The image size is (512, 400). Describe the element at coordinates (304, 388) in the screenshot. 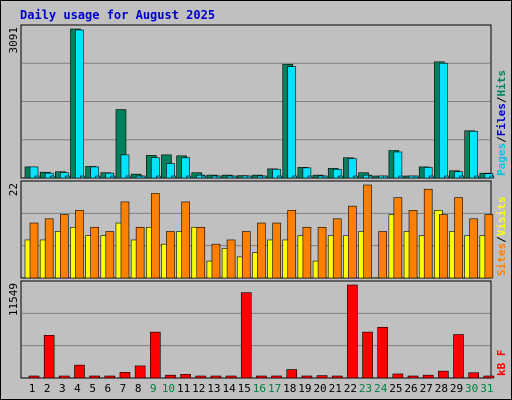

I see `xtick-19: 19` at that location.